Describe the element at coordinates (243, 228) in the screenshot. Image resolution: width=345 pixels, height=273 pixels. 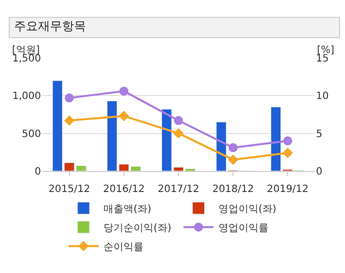
I see `legend-label: 영업이익률` at that location.